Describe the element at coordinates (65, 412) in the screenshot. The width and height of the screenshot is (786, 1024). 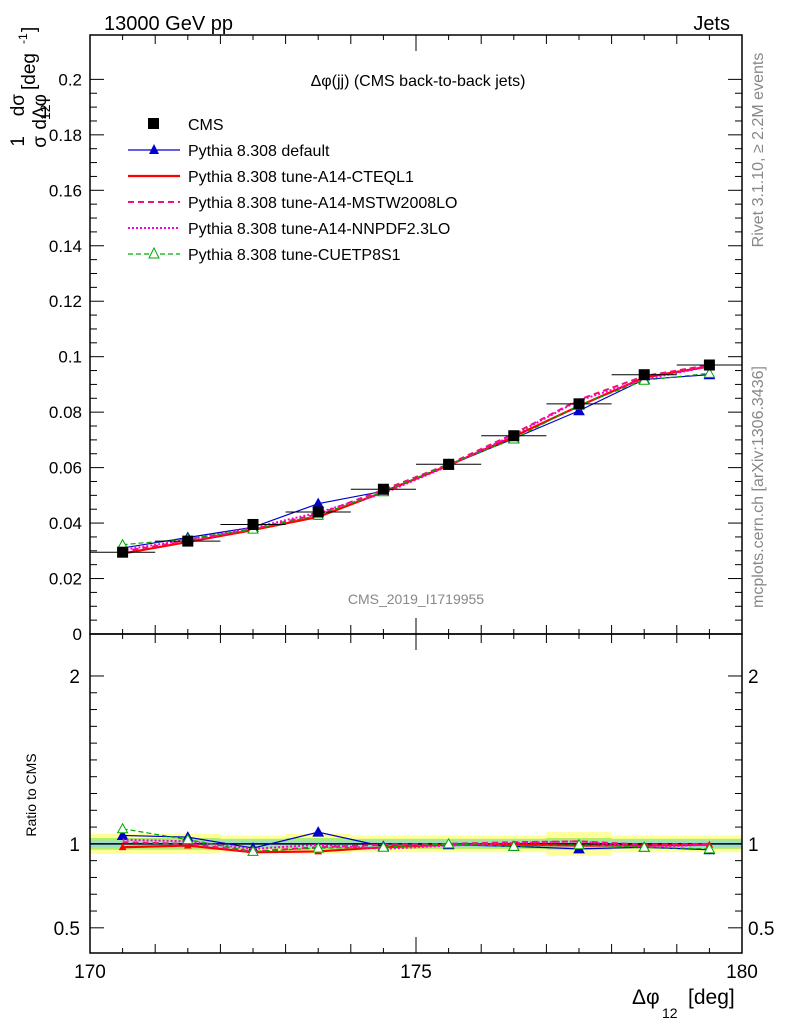
I see `main-ytick-label-4: 0.08` at that location.